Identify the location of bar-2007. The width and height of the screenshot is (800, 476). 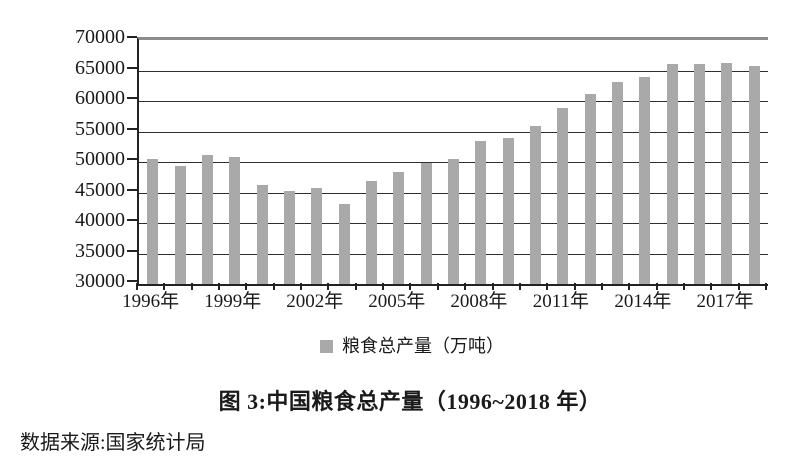
(453, 221).